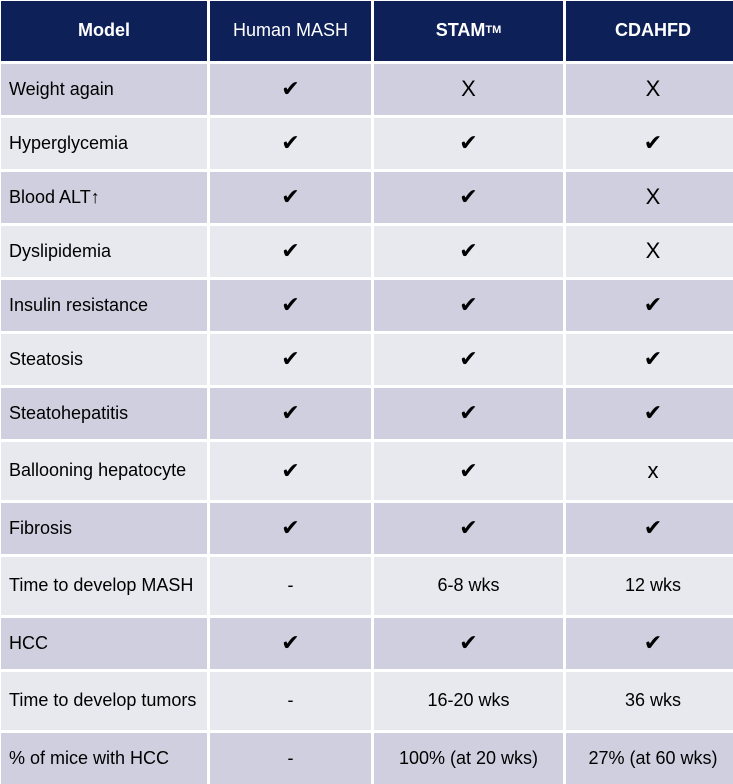 The image size is (733, 784). What do you see at coordinates (104, 359) in the screenshot?
I see `feature-cell: Steatosis` at bounding box center [104, 359].